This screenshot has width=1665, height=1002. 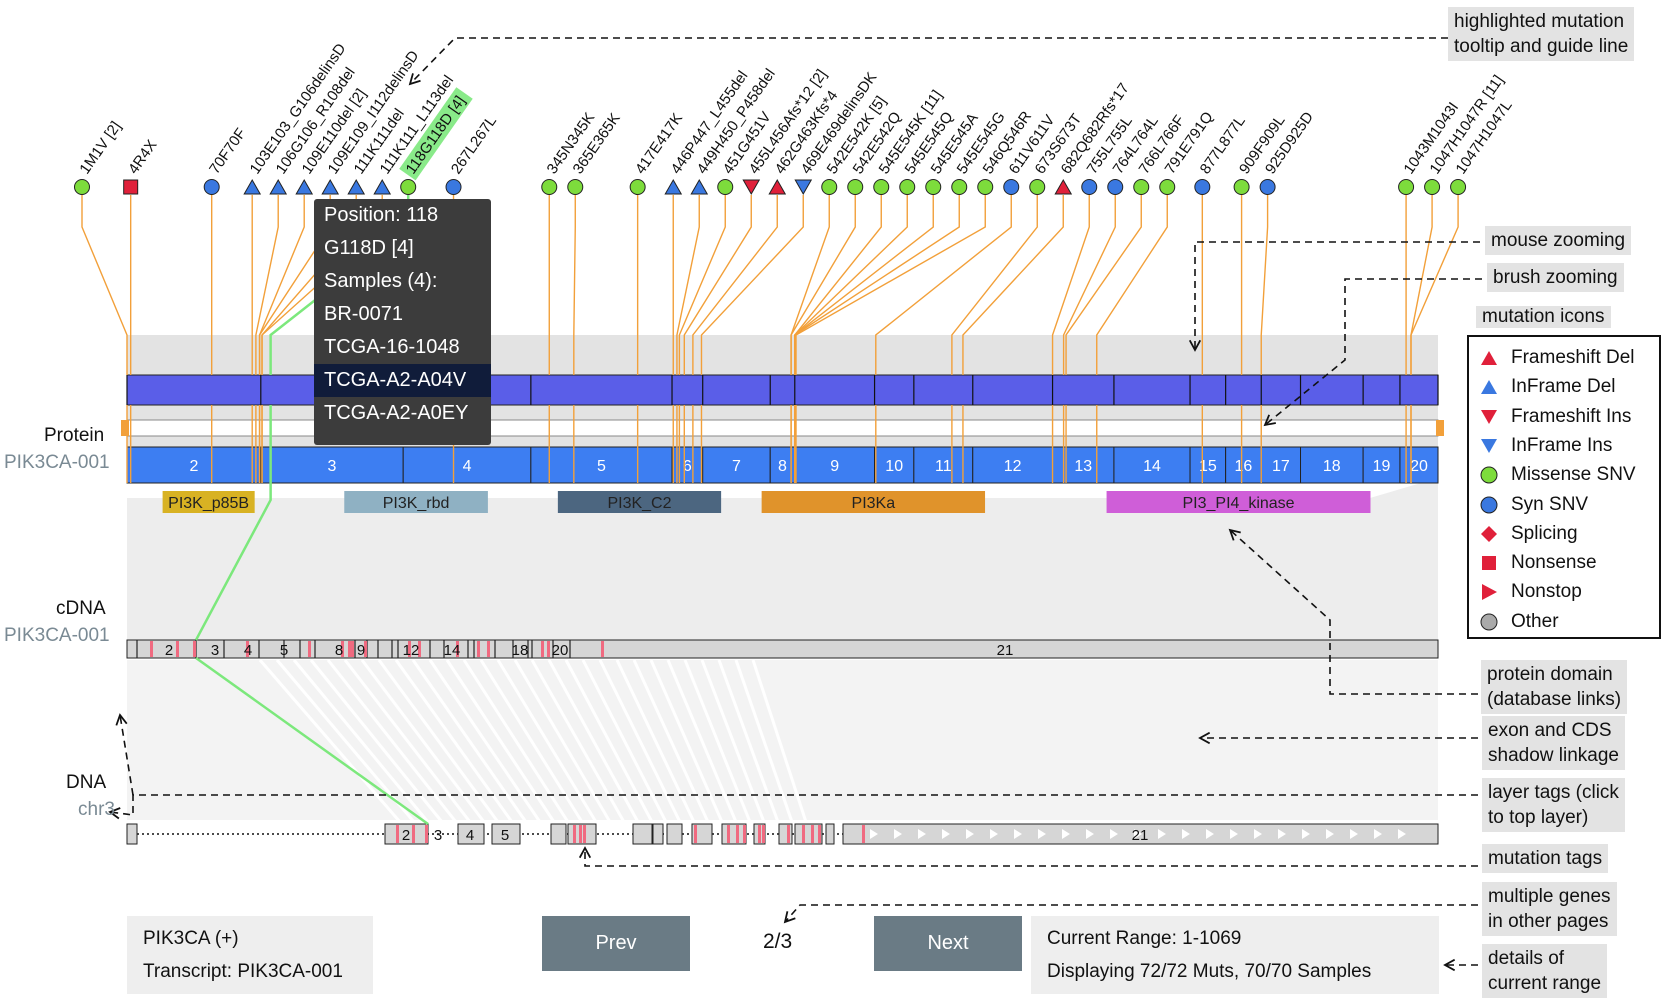 I want to click on tooltip-sample: TCGA-16-1048, so click(x=392, y=347).